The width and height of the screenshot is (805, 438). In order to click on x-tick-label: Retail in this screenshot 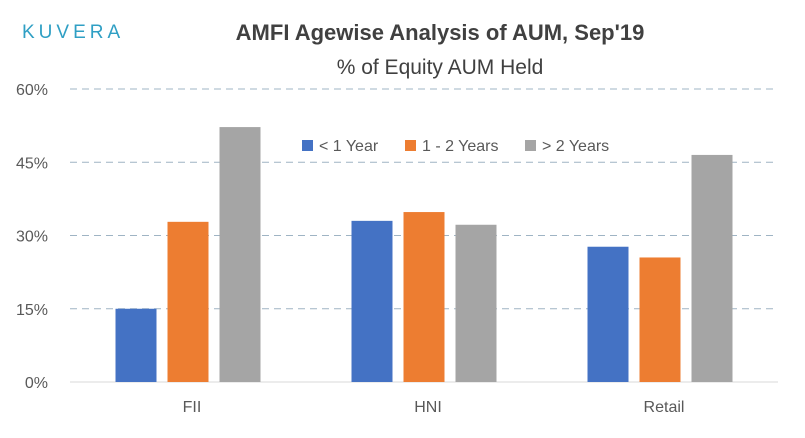, I will do `click(664, 407)`.